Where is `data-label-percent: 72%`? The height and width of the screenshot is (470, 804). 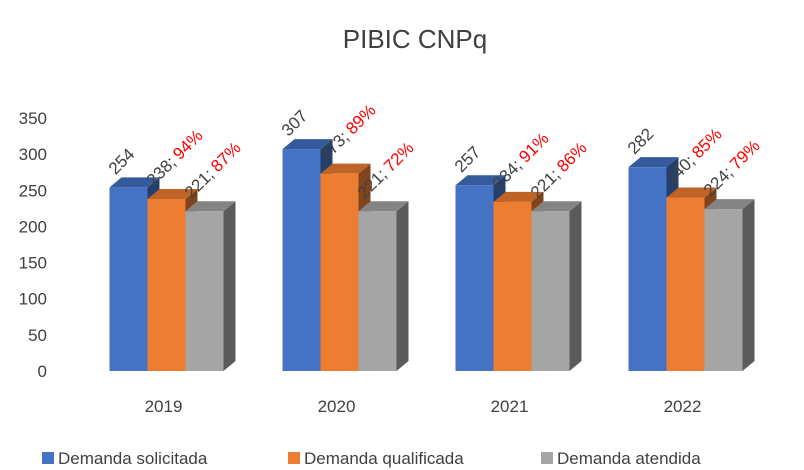 data-label-percent: 72% is located at coordinates (398, 156).